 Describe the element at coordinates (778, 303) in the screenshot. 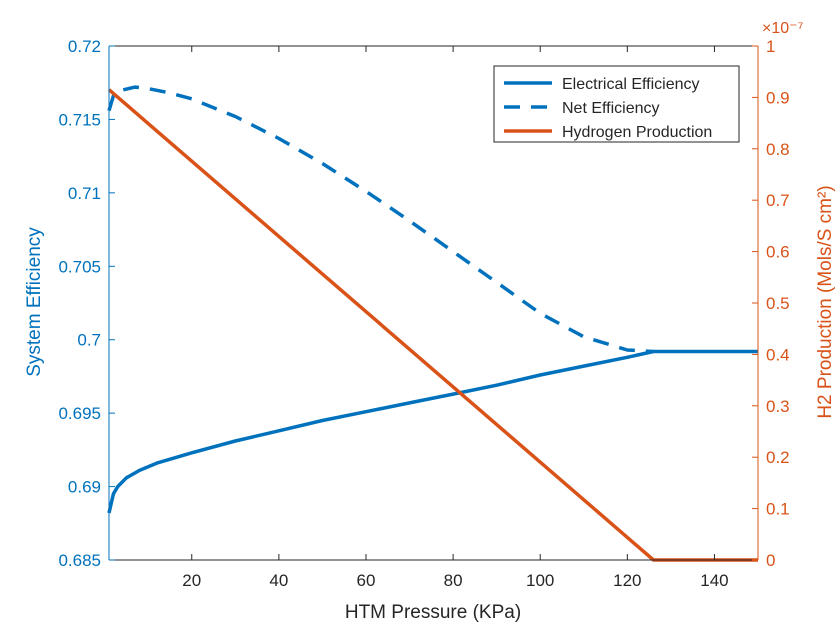

I see `right-y-tick-label: 0.5` at that location.